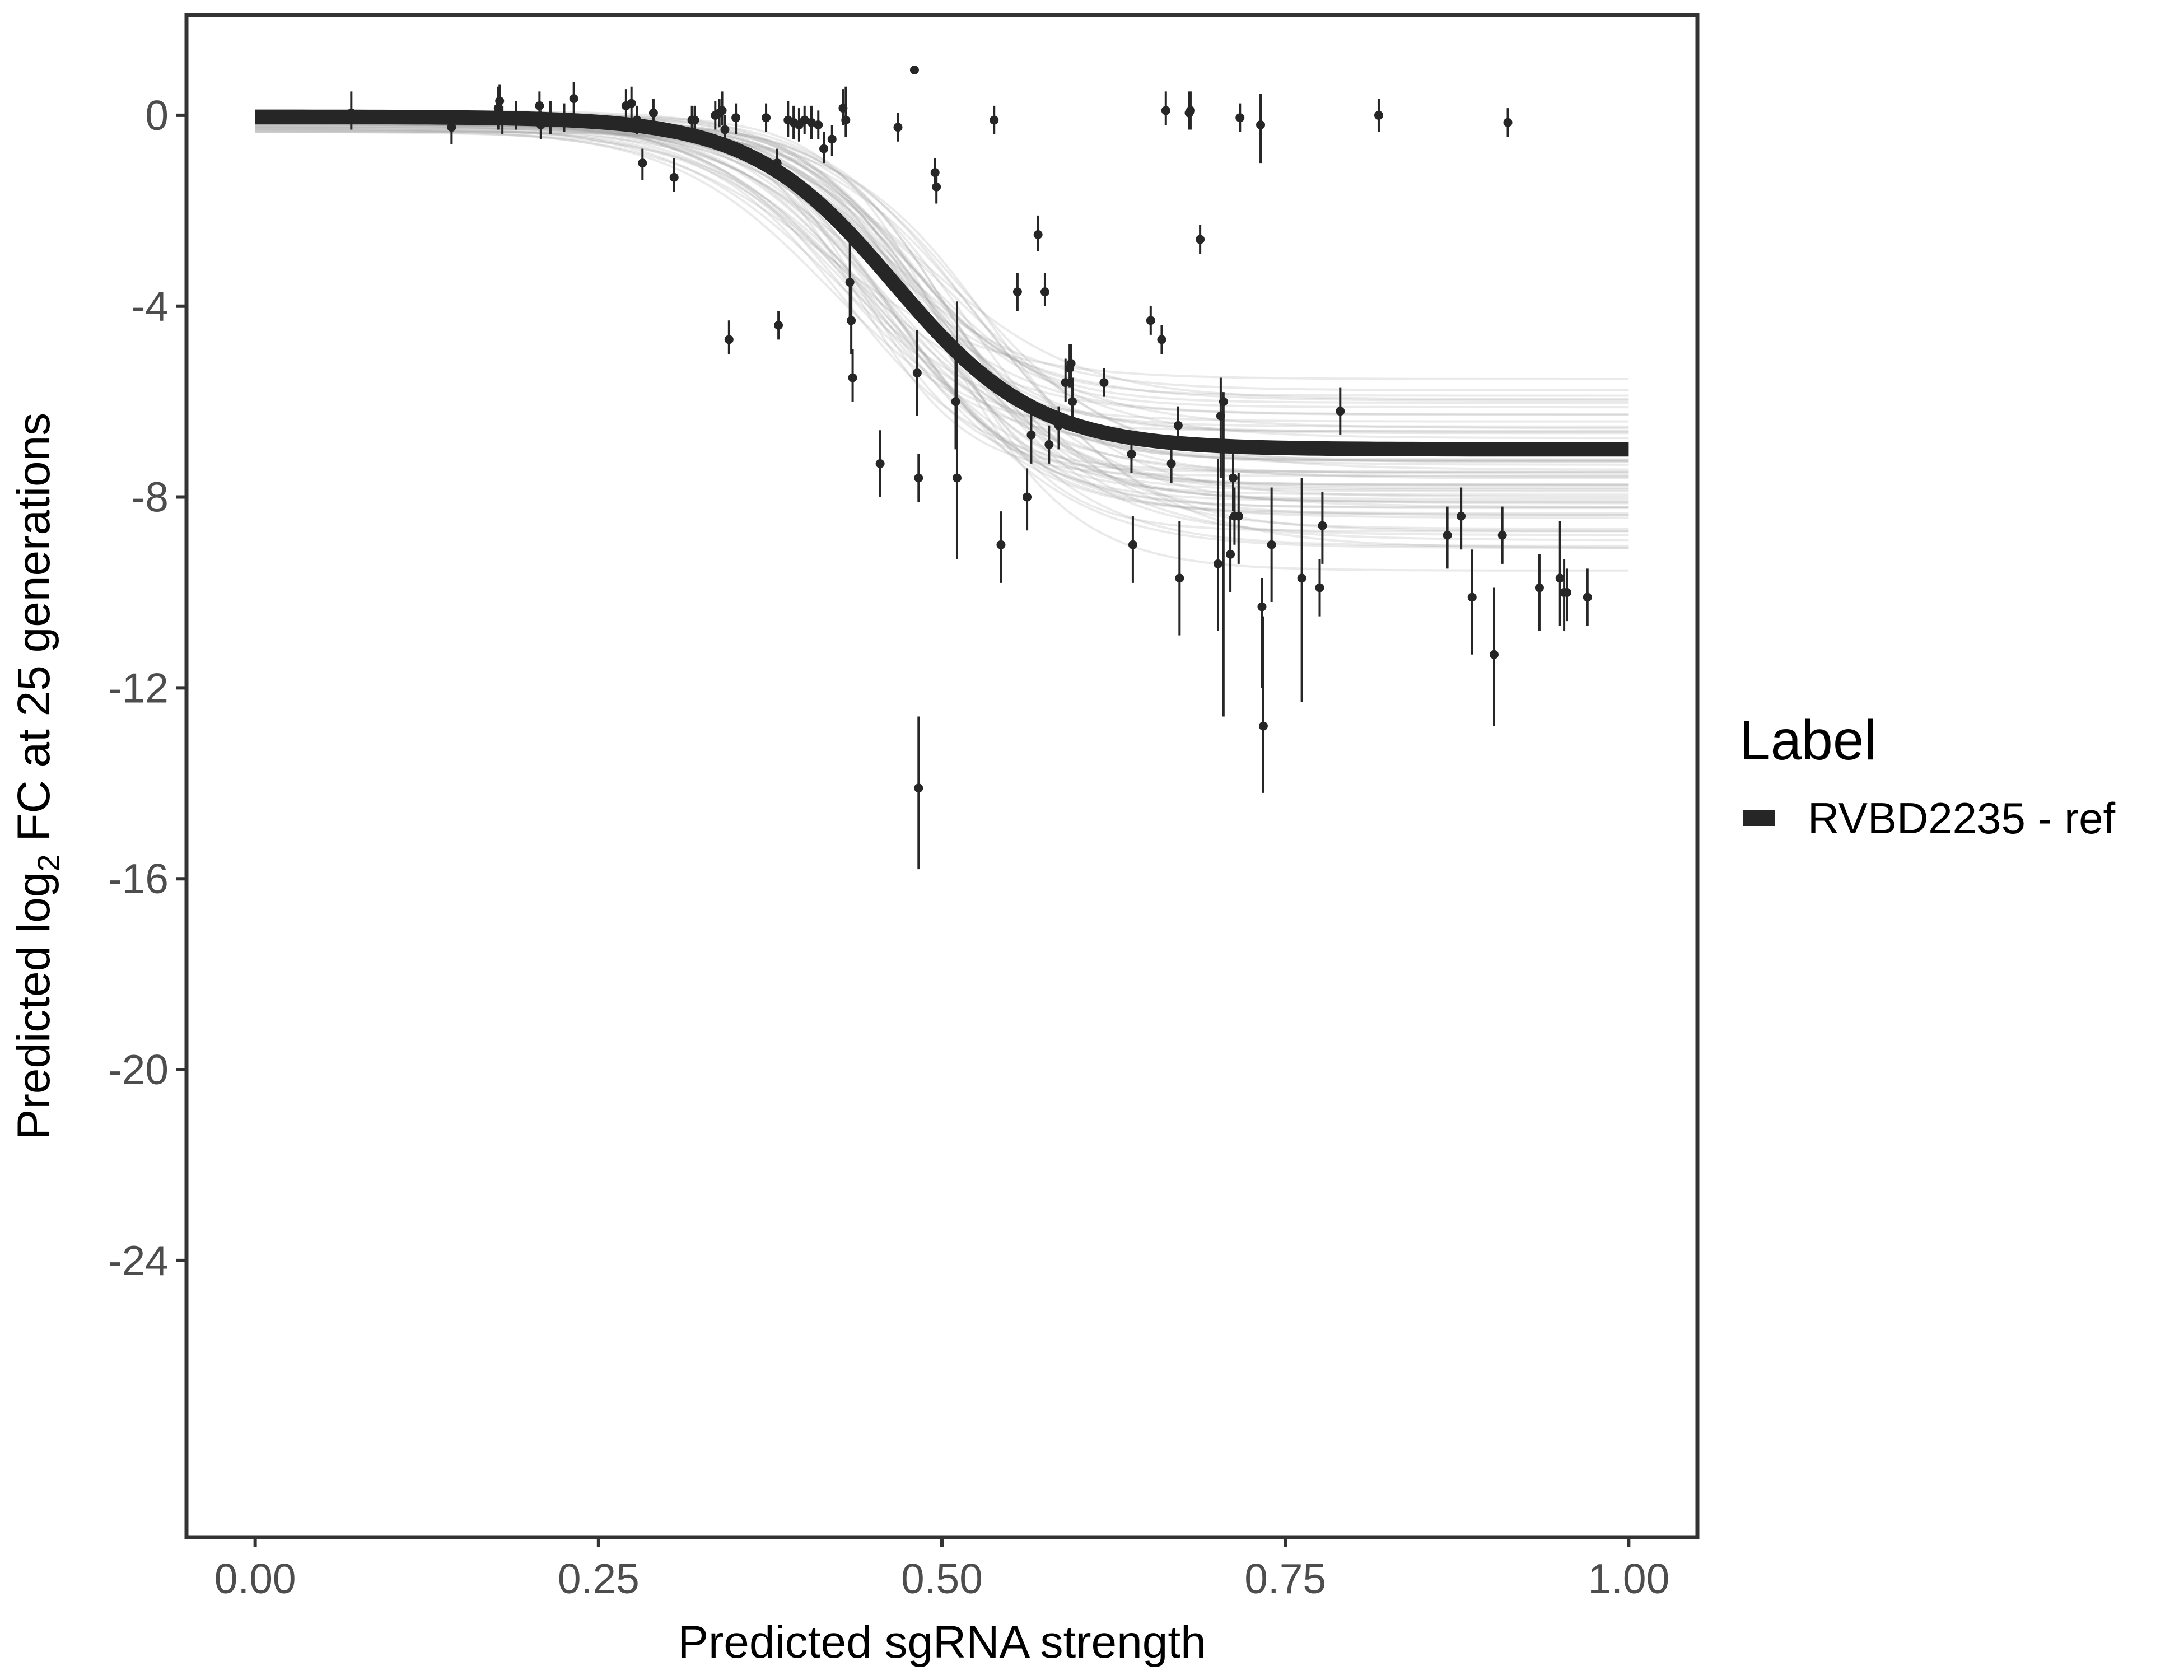  Describe the element at coordinates (34, 634) in the screenshot. I see `y-axis-title-rest: FC at 25 generations` at that location.